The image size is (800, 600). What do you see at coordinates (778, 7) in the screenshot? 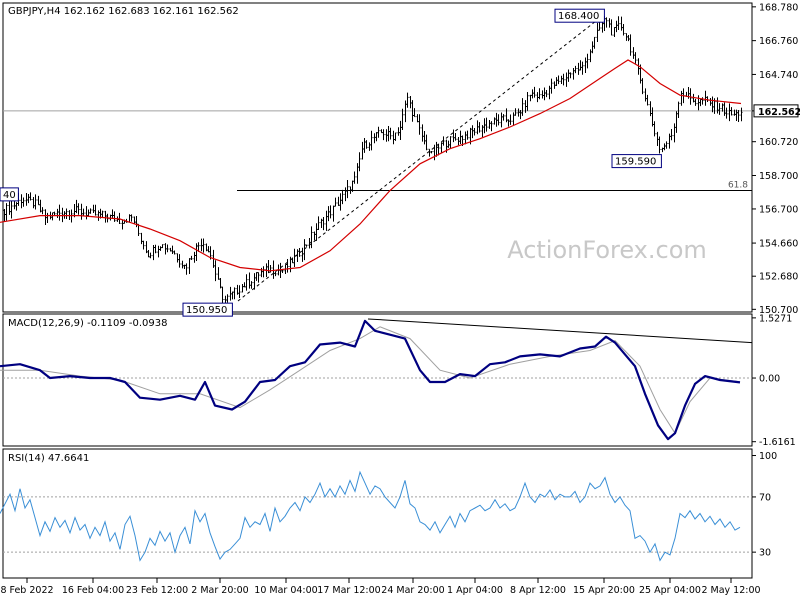
I see `y-tick-label: 168.780` at bounding box center [778, 7].